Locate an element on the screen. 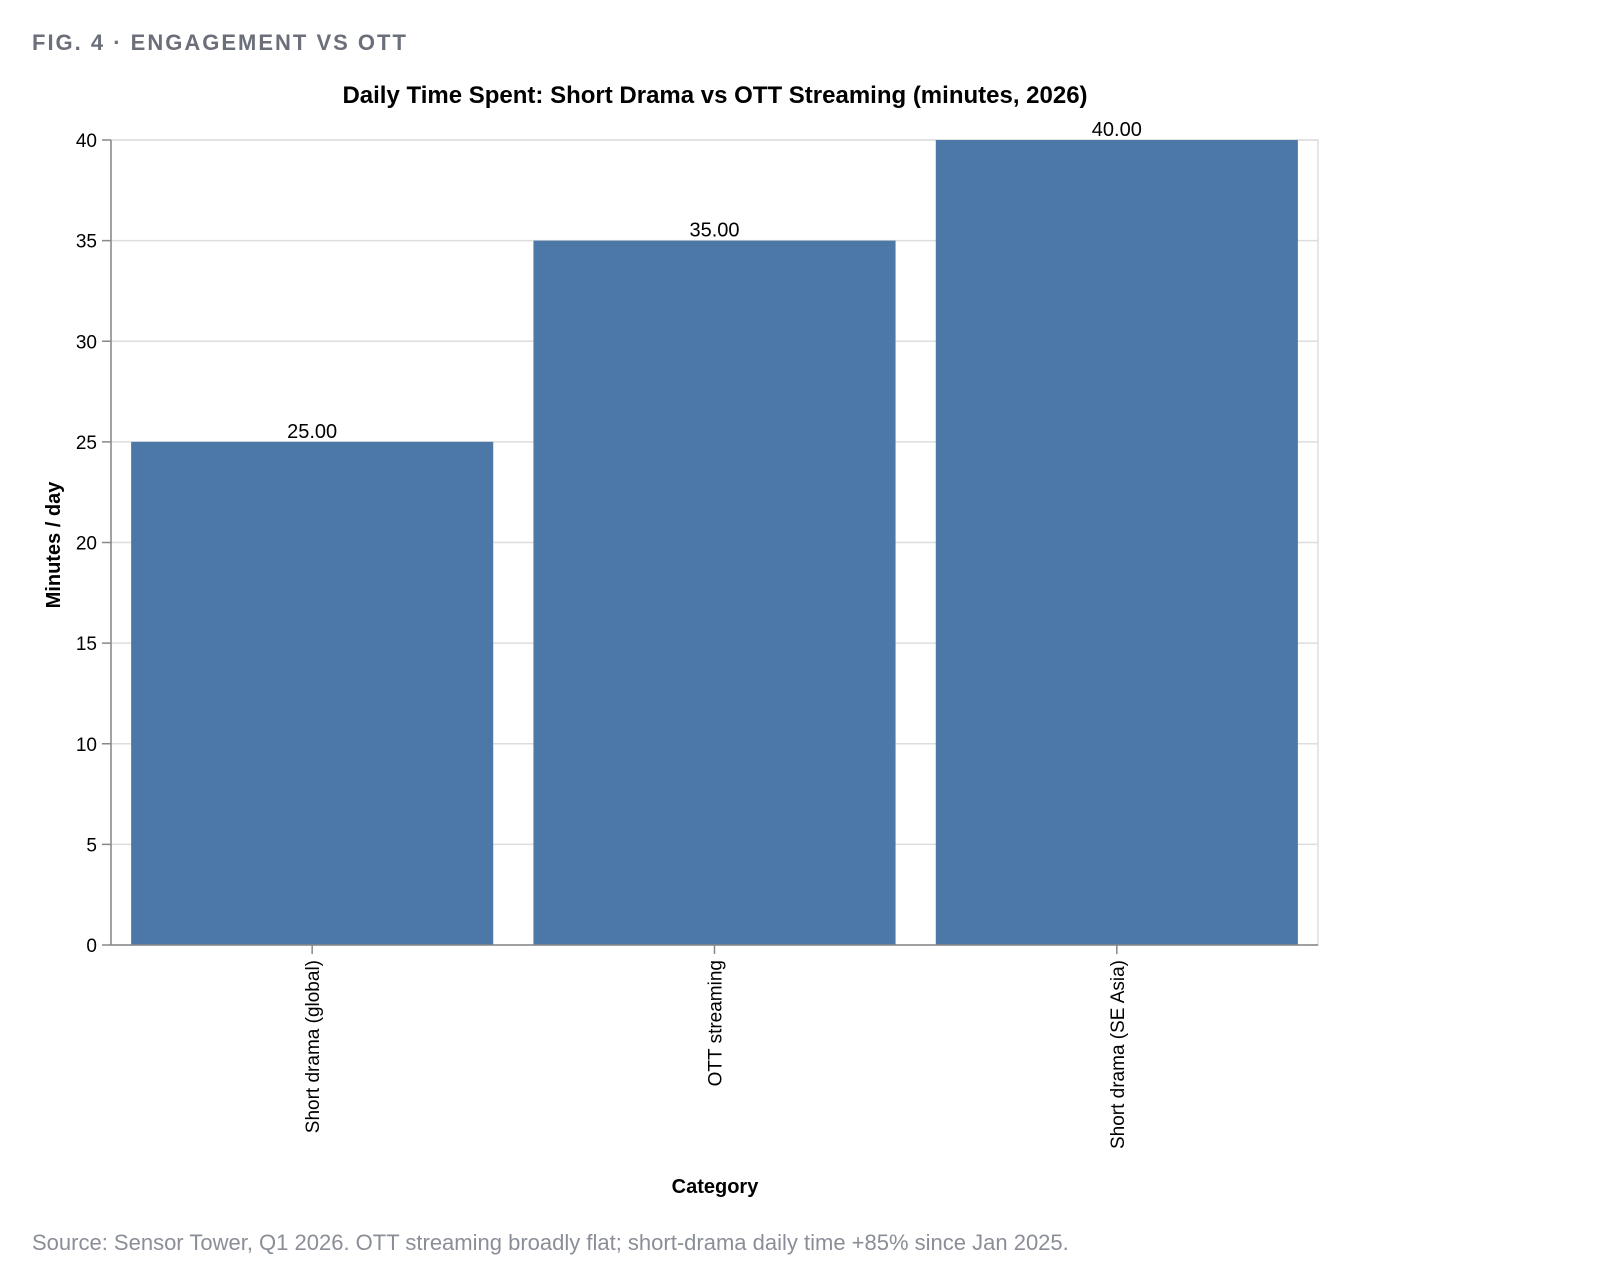 The image size is (1618, 1282). y-tick-label: 35 is located at coordinates (86, 242).